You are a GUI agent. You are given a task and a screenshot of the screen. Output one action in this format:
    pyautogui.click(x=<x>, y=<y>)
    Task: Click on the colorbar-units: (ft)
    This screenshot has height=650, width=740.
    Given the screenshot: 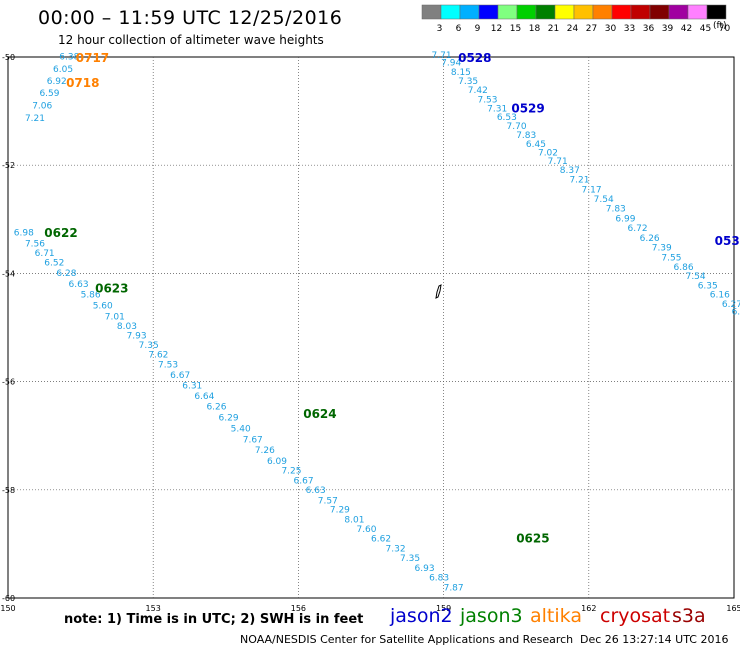 What is the action you would take?
    pyautogui.click(x=720, y=26)
    